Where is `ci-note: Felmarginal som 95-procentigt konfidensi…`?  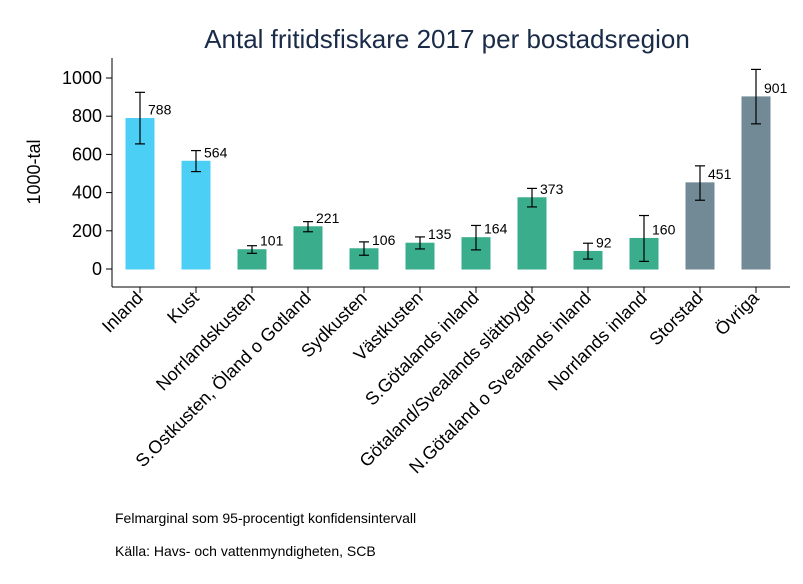 ci-note: Felmarginal som 95-procentigt konfidensi… is located at coordinates (266, 518).